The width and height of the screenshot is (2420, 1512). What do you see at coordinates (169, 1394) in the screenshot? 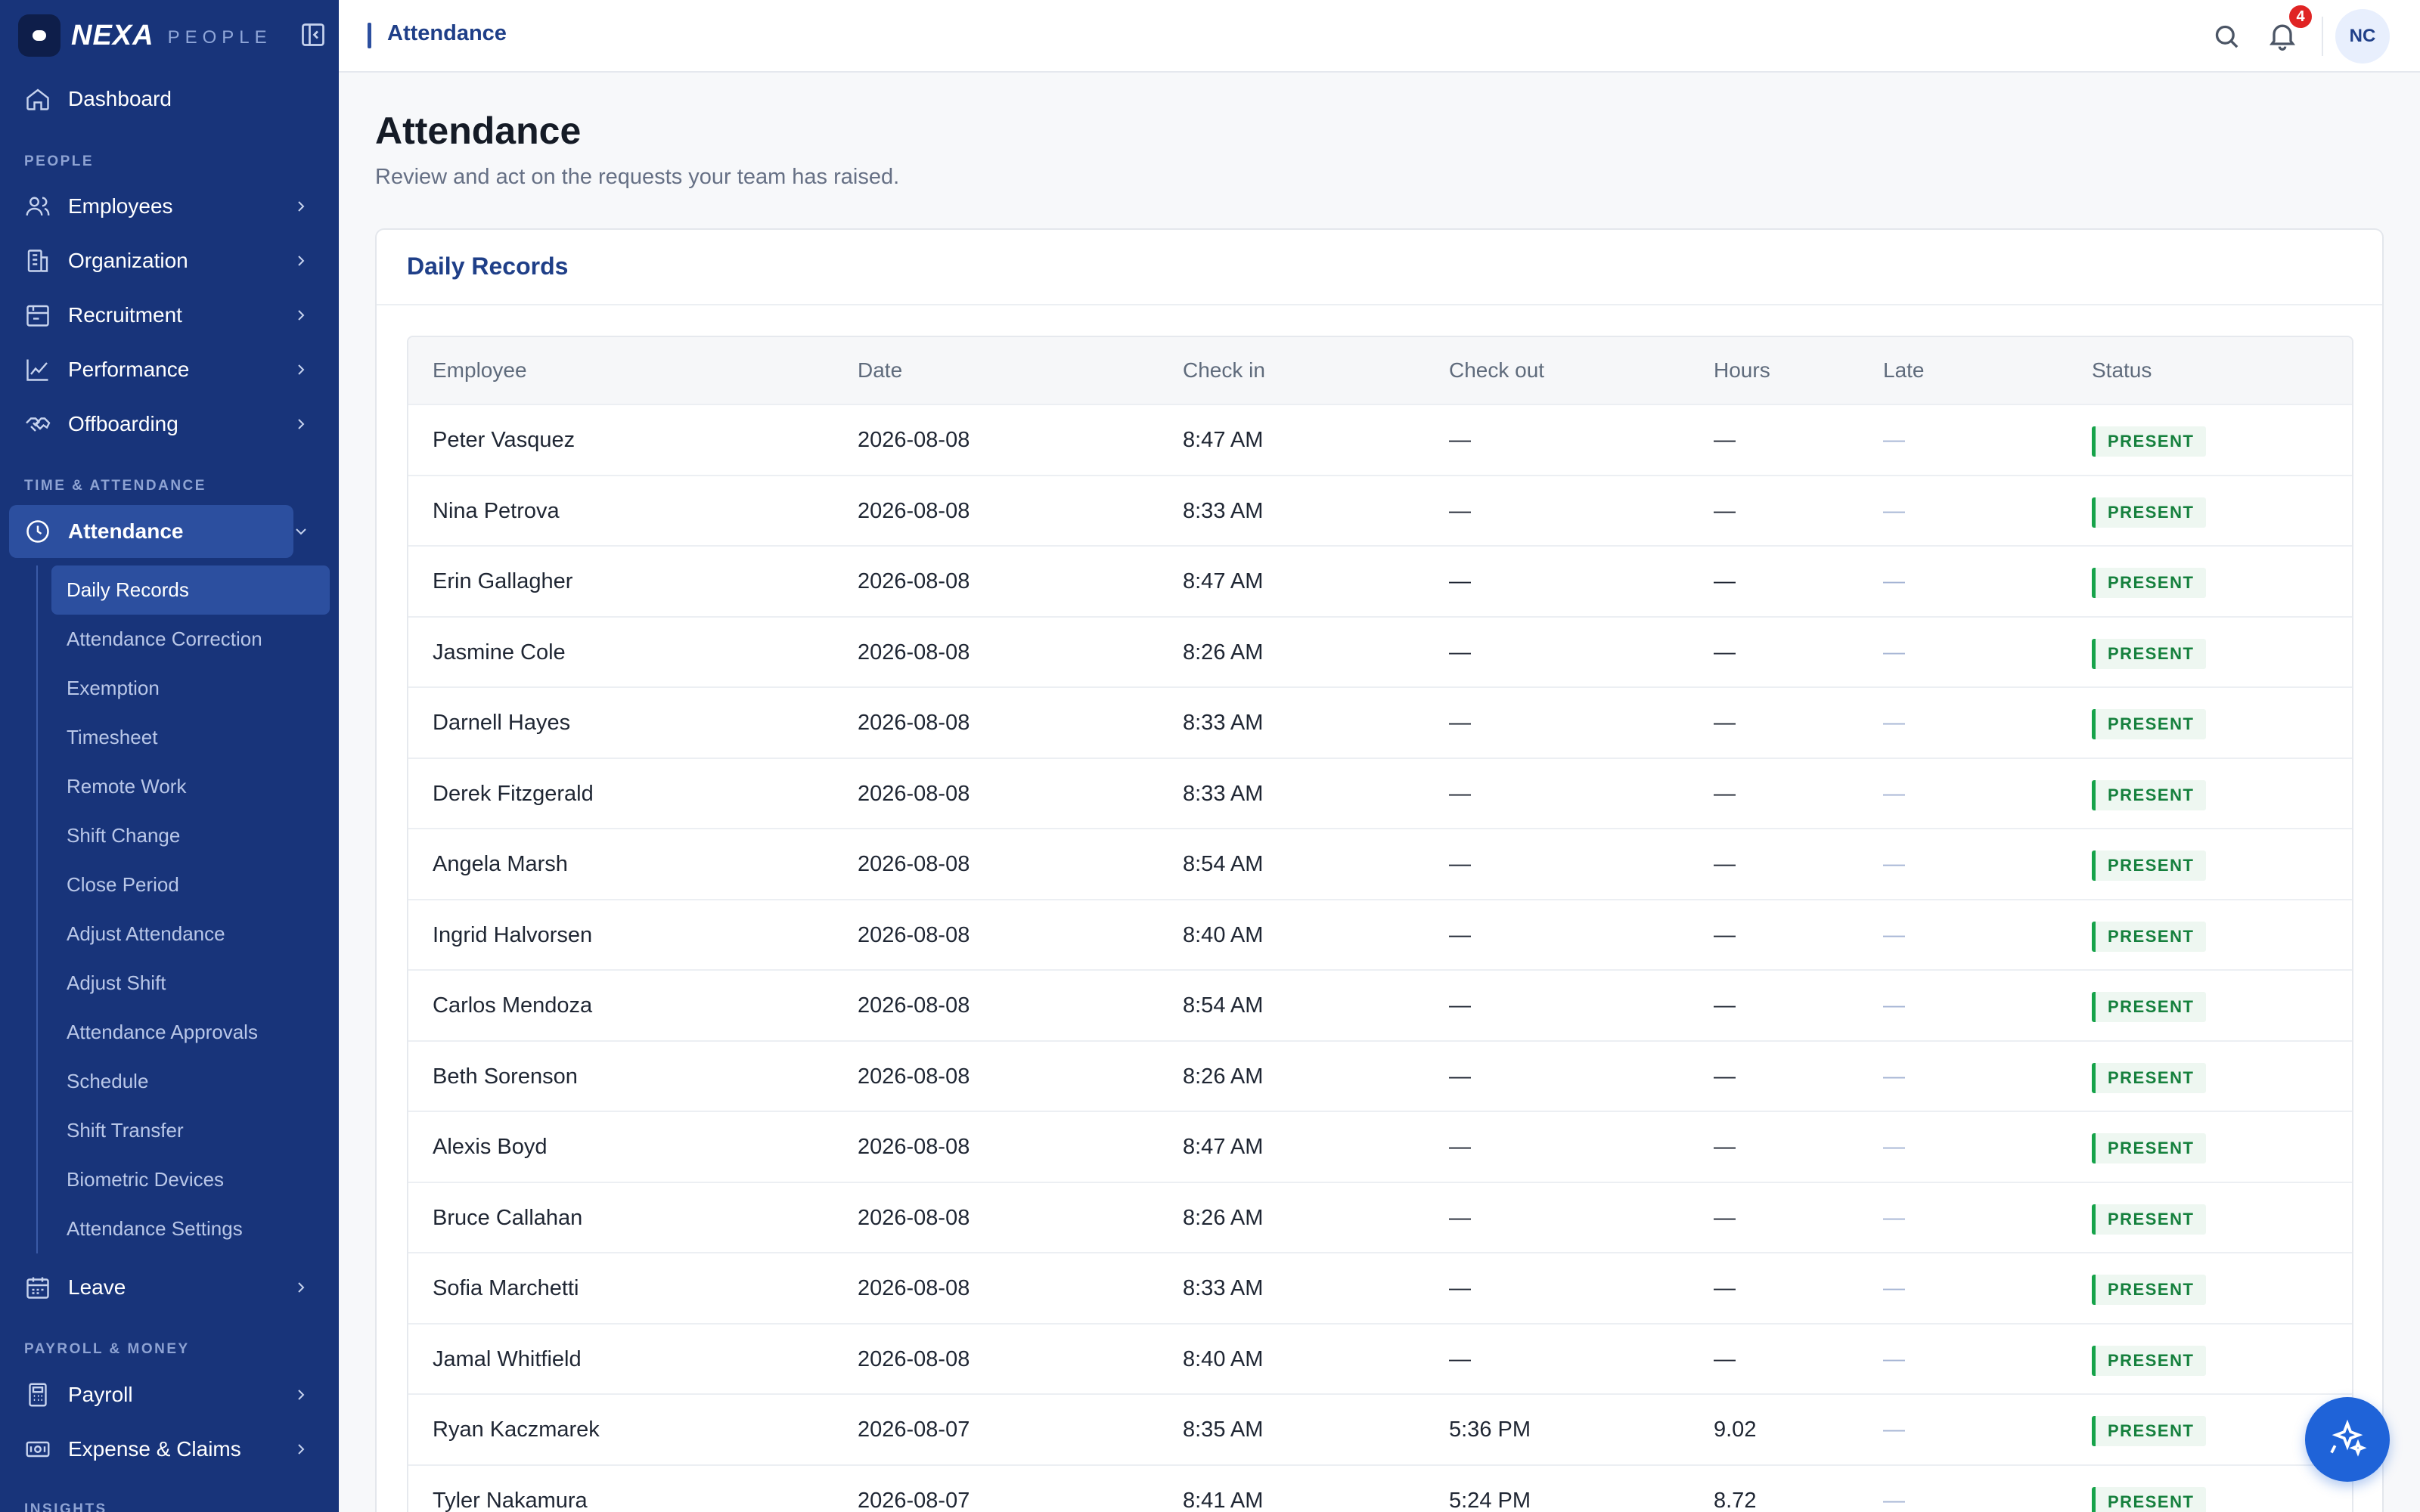
I see `sidebar-item-payroll: Payroll` at bounding box center [169, 1394].